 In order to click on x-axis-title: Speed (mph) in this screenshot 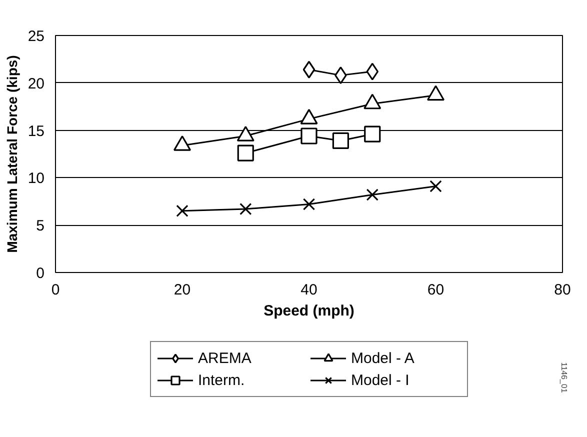, I will do `click(309, 311)`.